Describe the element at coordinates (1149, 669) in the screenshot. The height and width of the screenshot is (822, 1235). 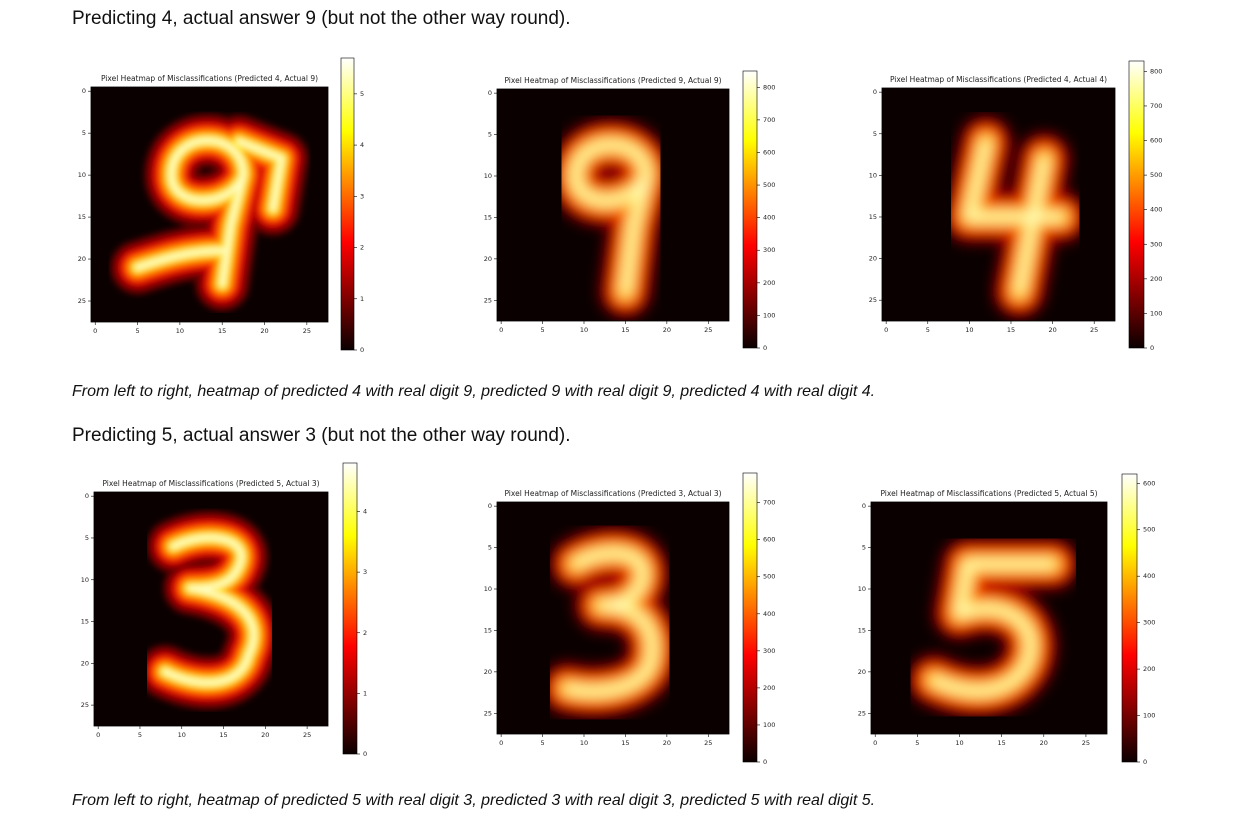
I see `colorbar-tick-label: 200` at that location.